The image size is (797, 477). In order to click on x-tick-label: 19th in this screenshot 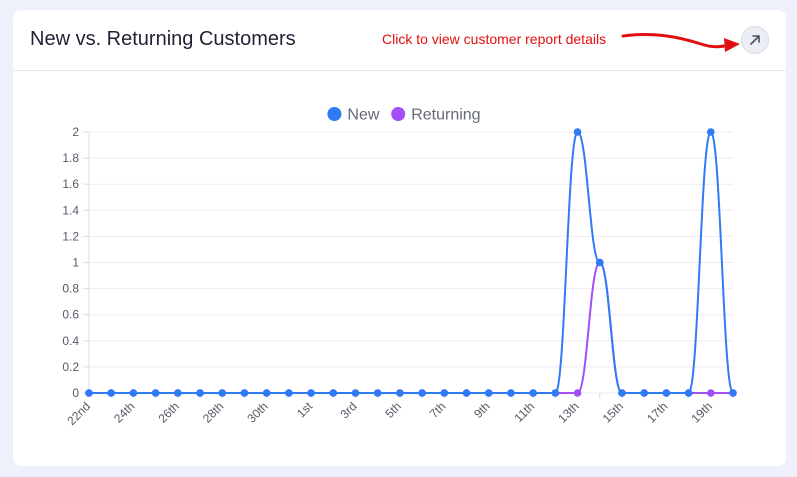, I will do `click(701, 412)`.